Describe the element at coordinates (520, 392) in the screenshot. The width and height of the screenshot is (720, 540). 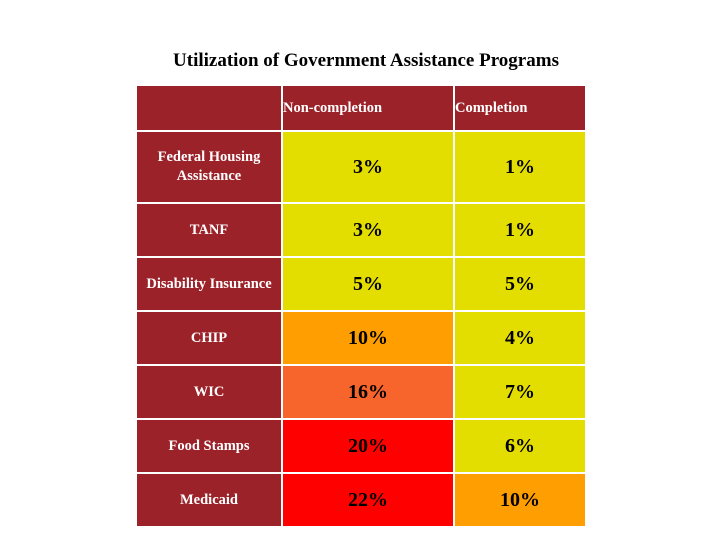
I see `value-cell: 7%` at that location.